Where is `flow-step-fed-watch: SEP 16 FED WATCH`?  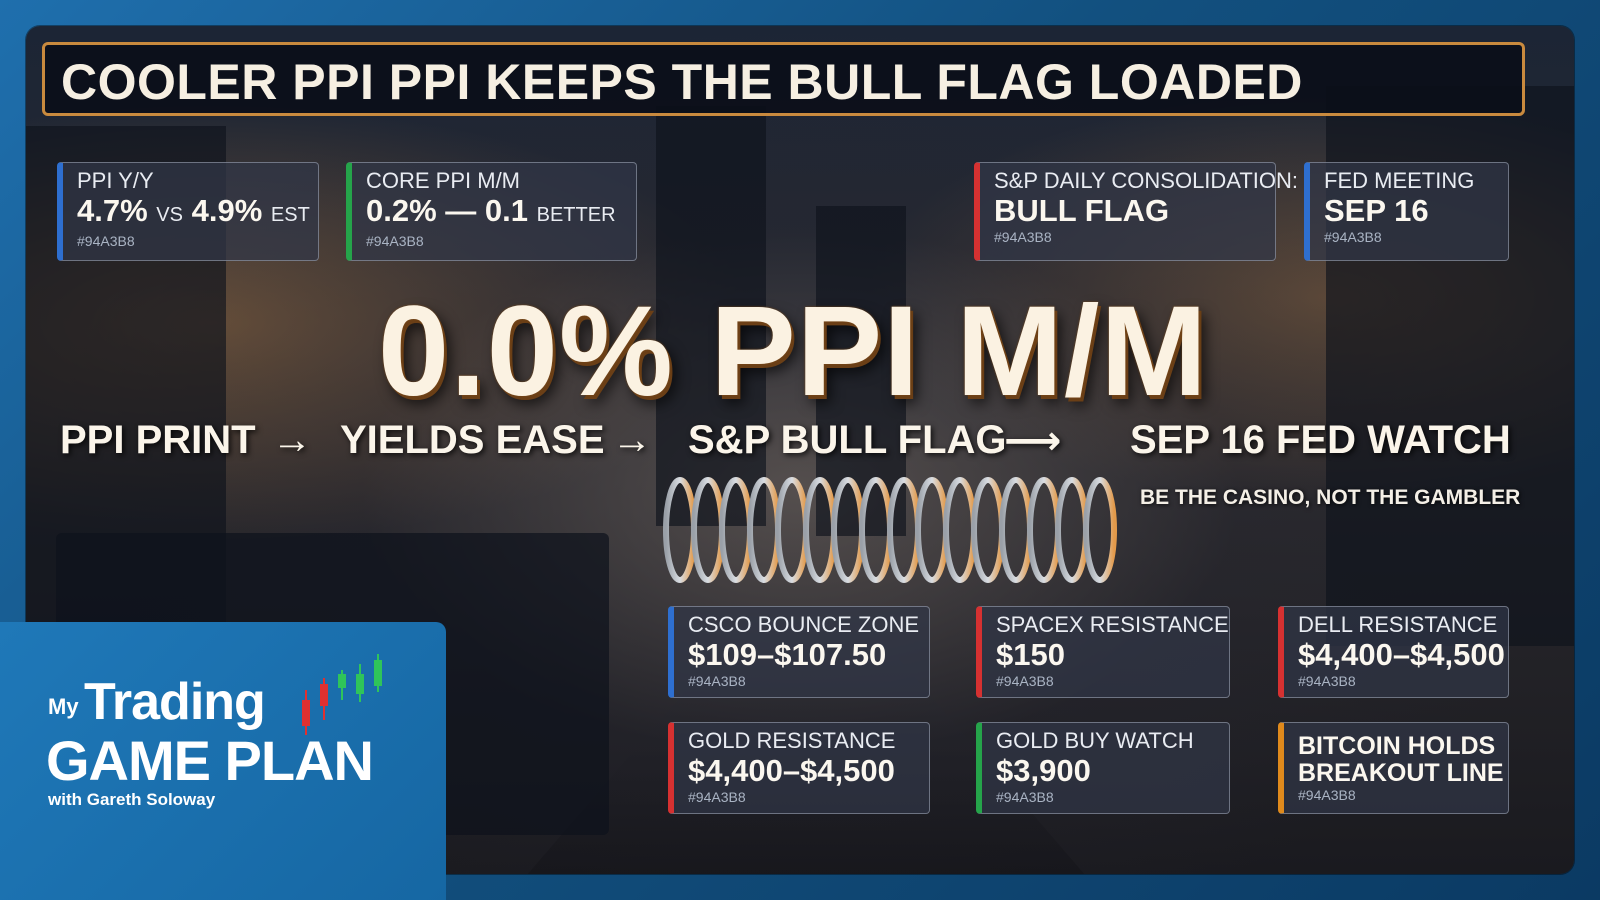
flow-step-fed-watch: SEP 16 FED WATCH is located at coordinates (1320, 440).